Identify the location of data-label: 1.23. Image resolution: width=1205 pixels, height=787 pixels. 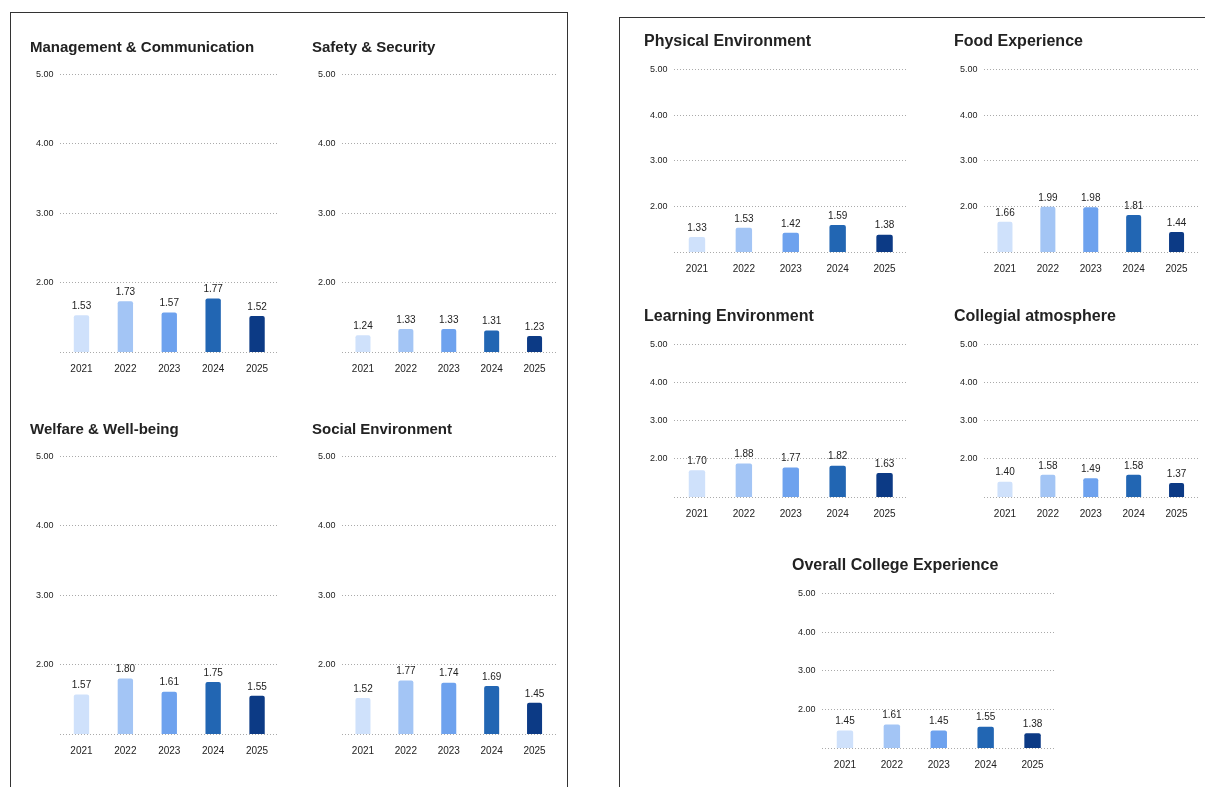
(534, 326).